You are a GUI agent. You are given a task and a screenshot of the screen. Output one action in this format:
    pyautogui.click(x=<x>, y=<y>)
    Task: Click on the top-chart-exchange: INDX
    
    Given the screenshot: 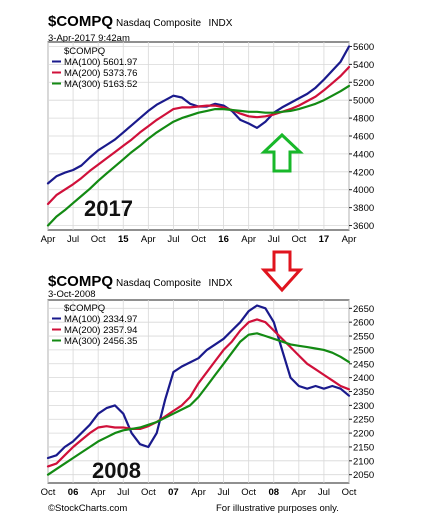 What is the action you would take?
    pyautogui.click(x=220, y=23)
    